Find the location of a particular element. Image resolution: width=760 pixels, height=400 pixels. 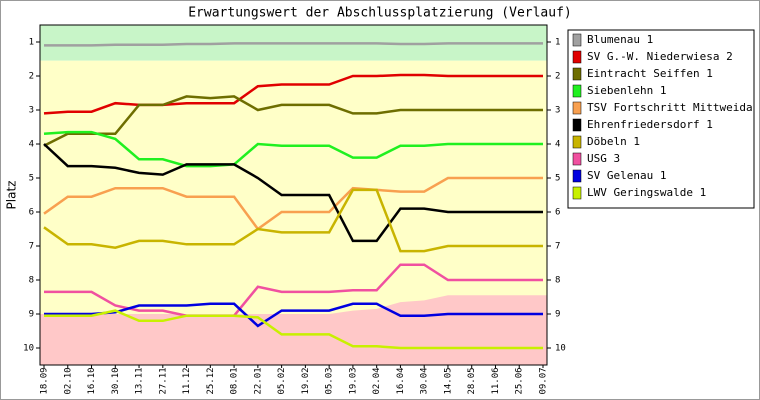

legend-box is located at coordinates (661, 119).